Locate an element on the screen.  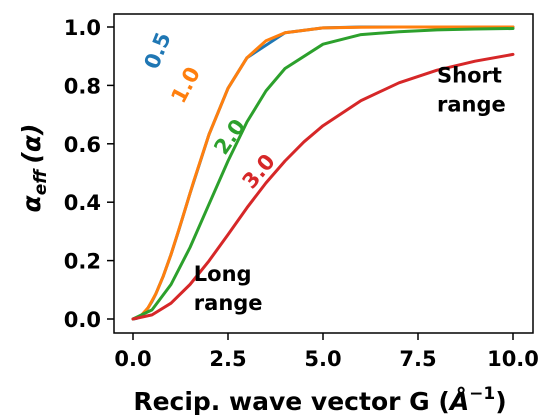
y-tick-label: 1.0 is located at coordinates (82, 28).